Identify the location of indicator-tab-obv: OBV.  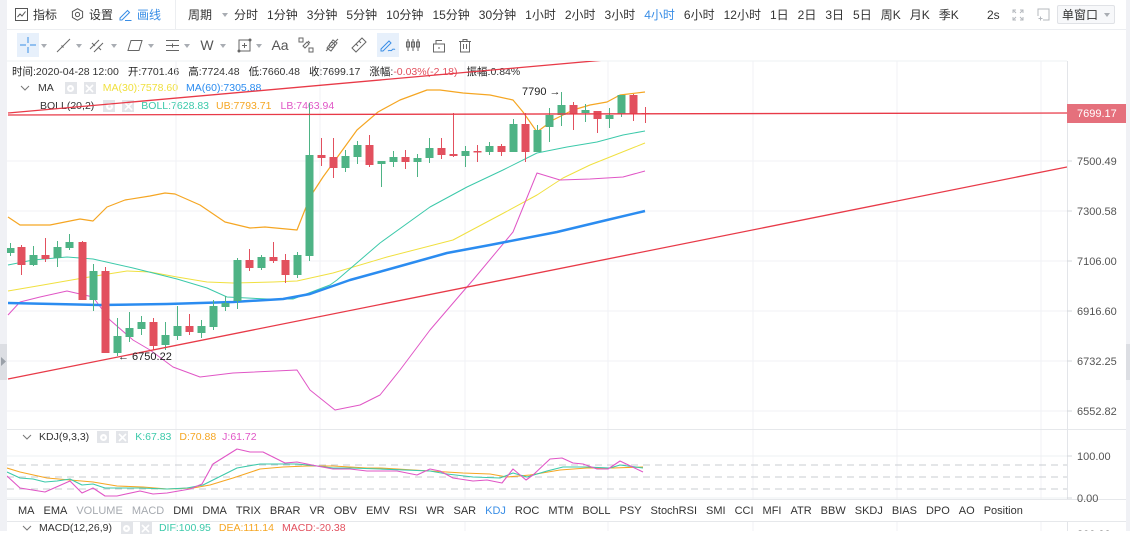
(345, 510).